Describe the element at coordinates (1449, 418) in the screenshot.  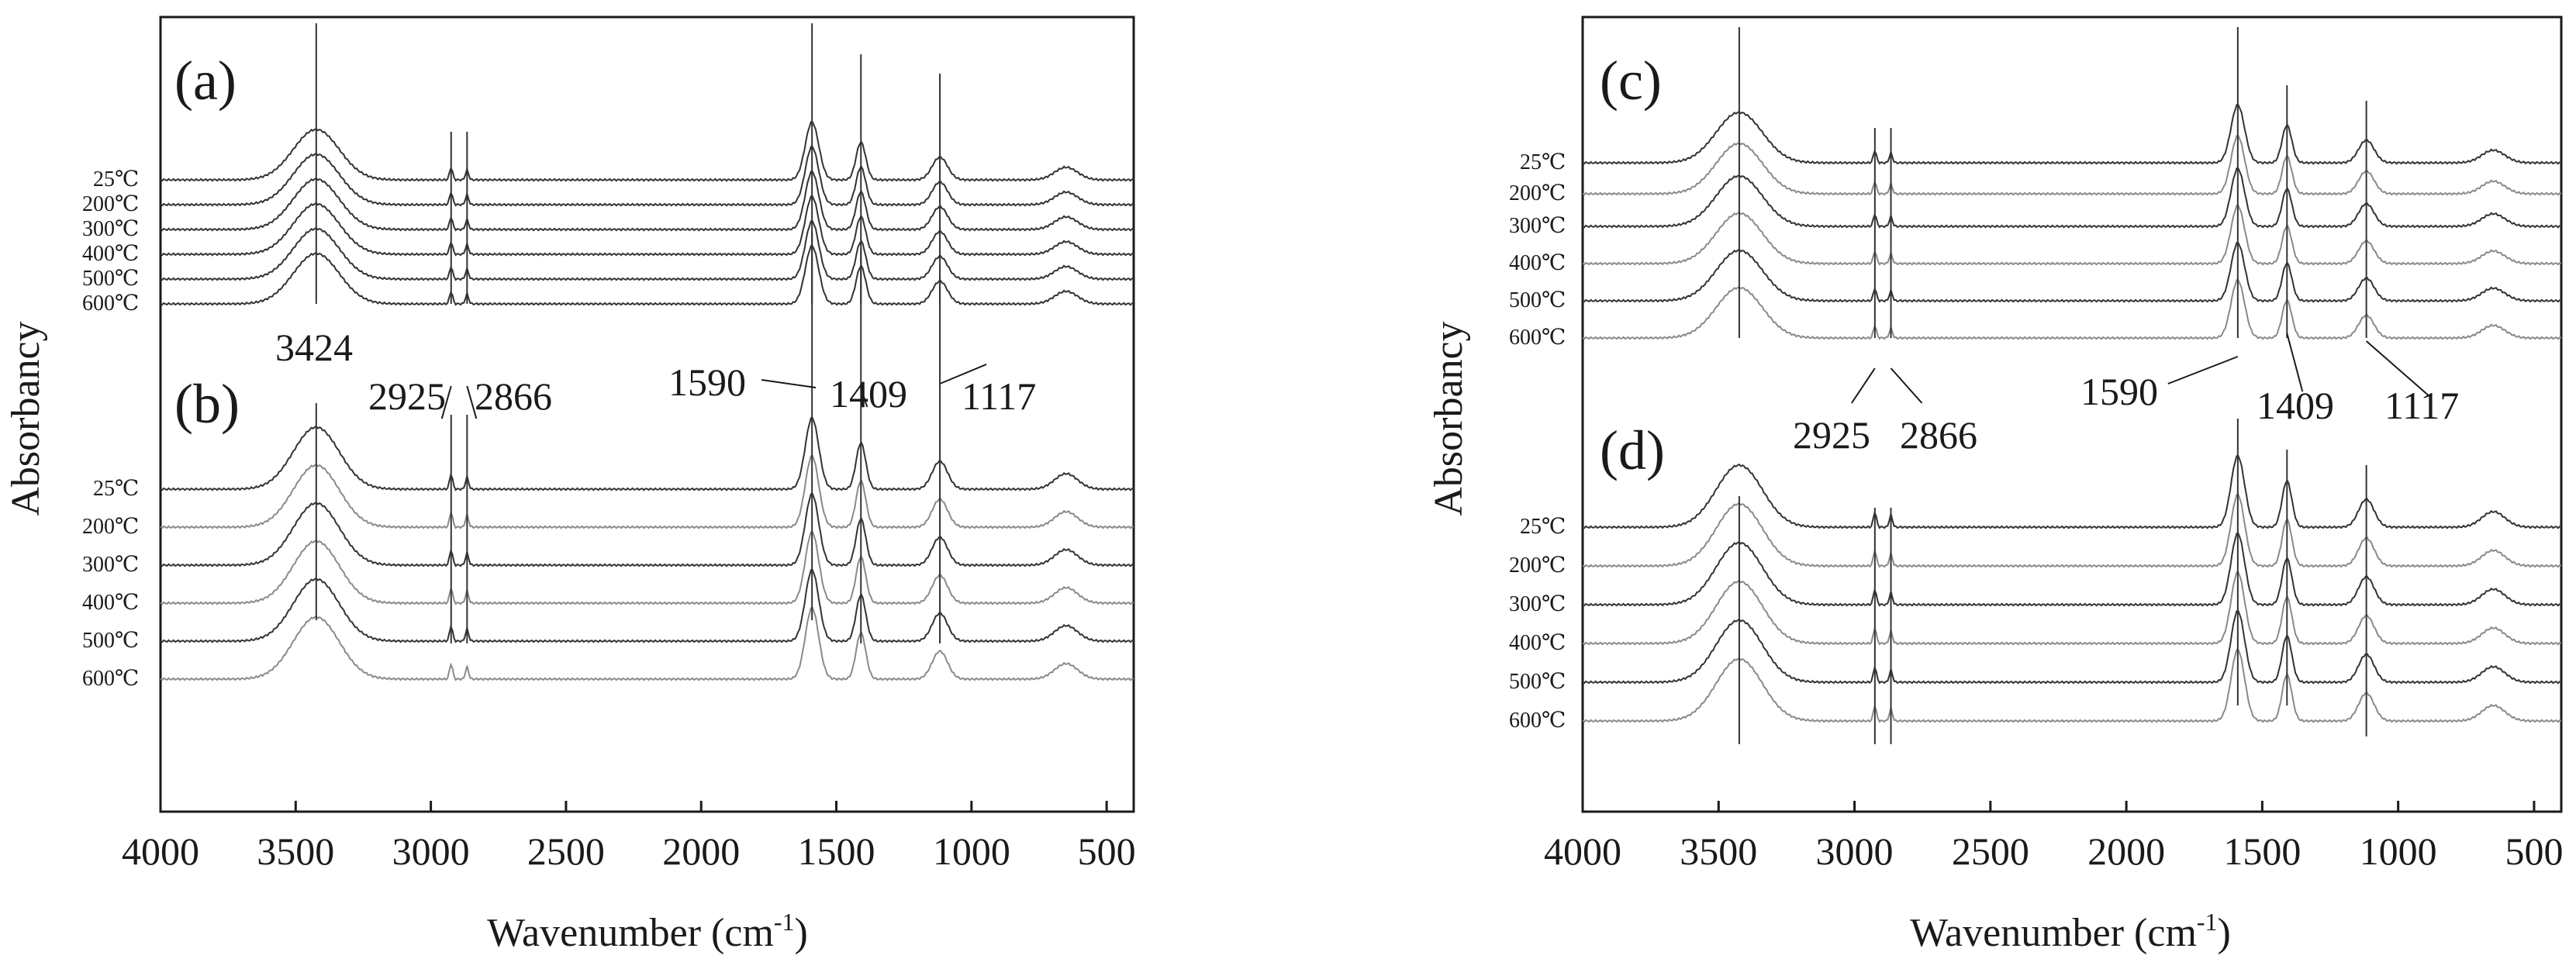
I see `right-y-axis-title: Absorbancy` at that location.